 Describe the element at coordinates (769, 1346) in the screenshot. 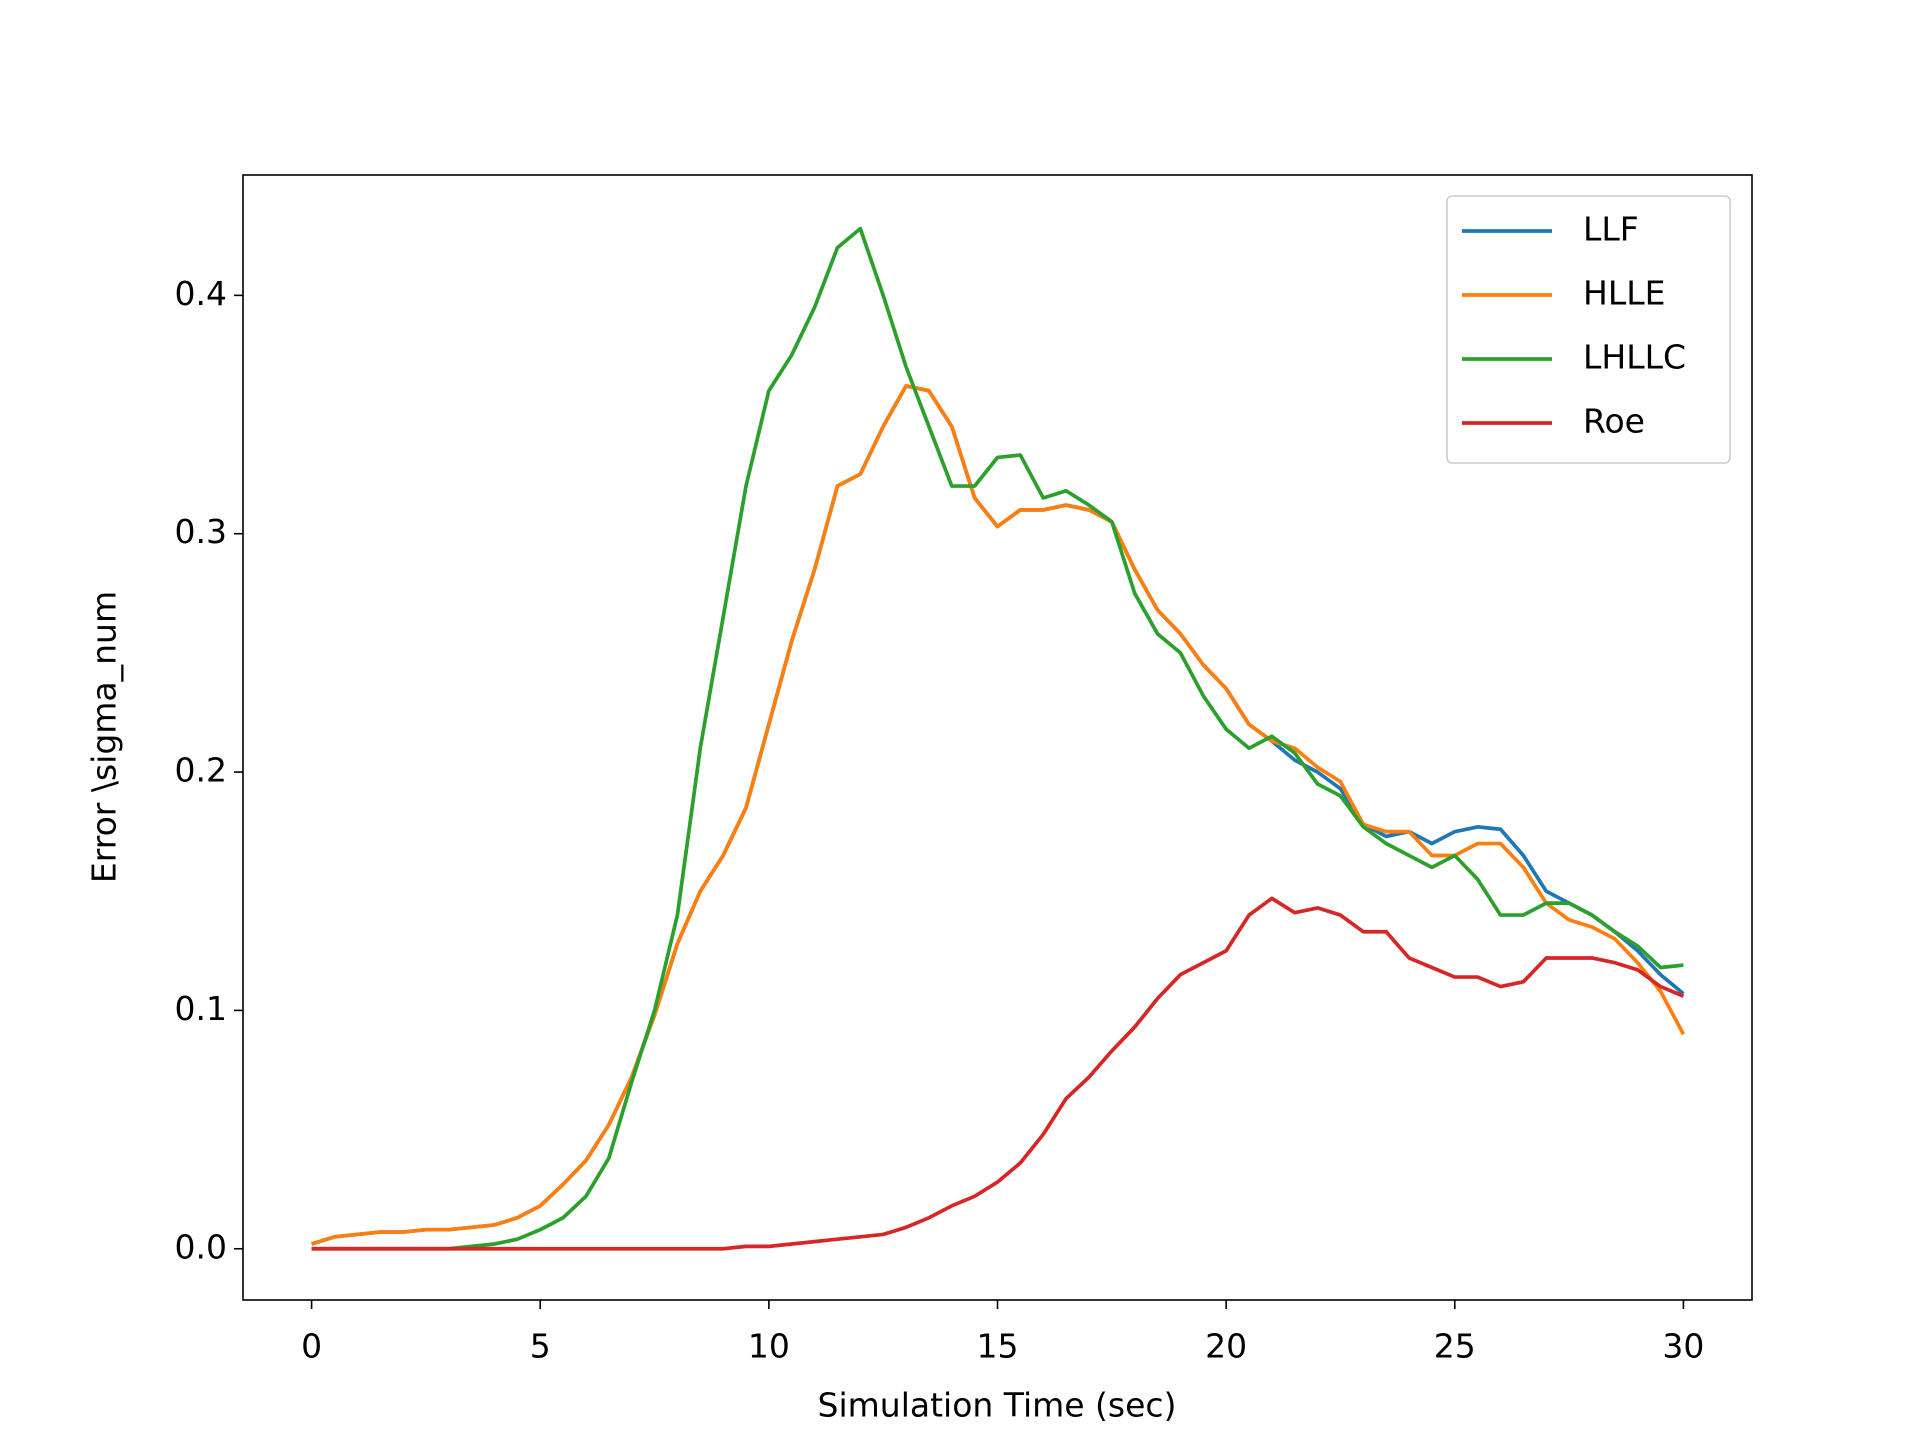

I see `x-tick-label: 10` at that location.